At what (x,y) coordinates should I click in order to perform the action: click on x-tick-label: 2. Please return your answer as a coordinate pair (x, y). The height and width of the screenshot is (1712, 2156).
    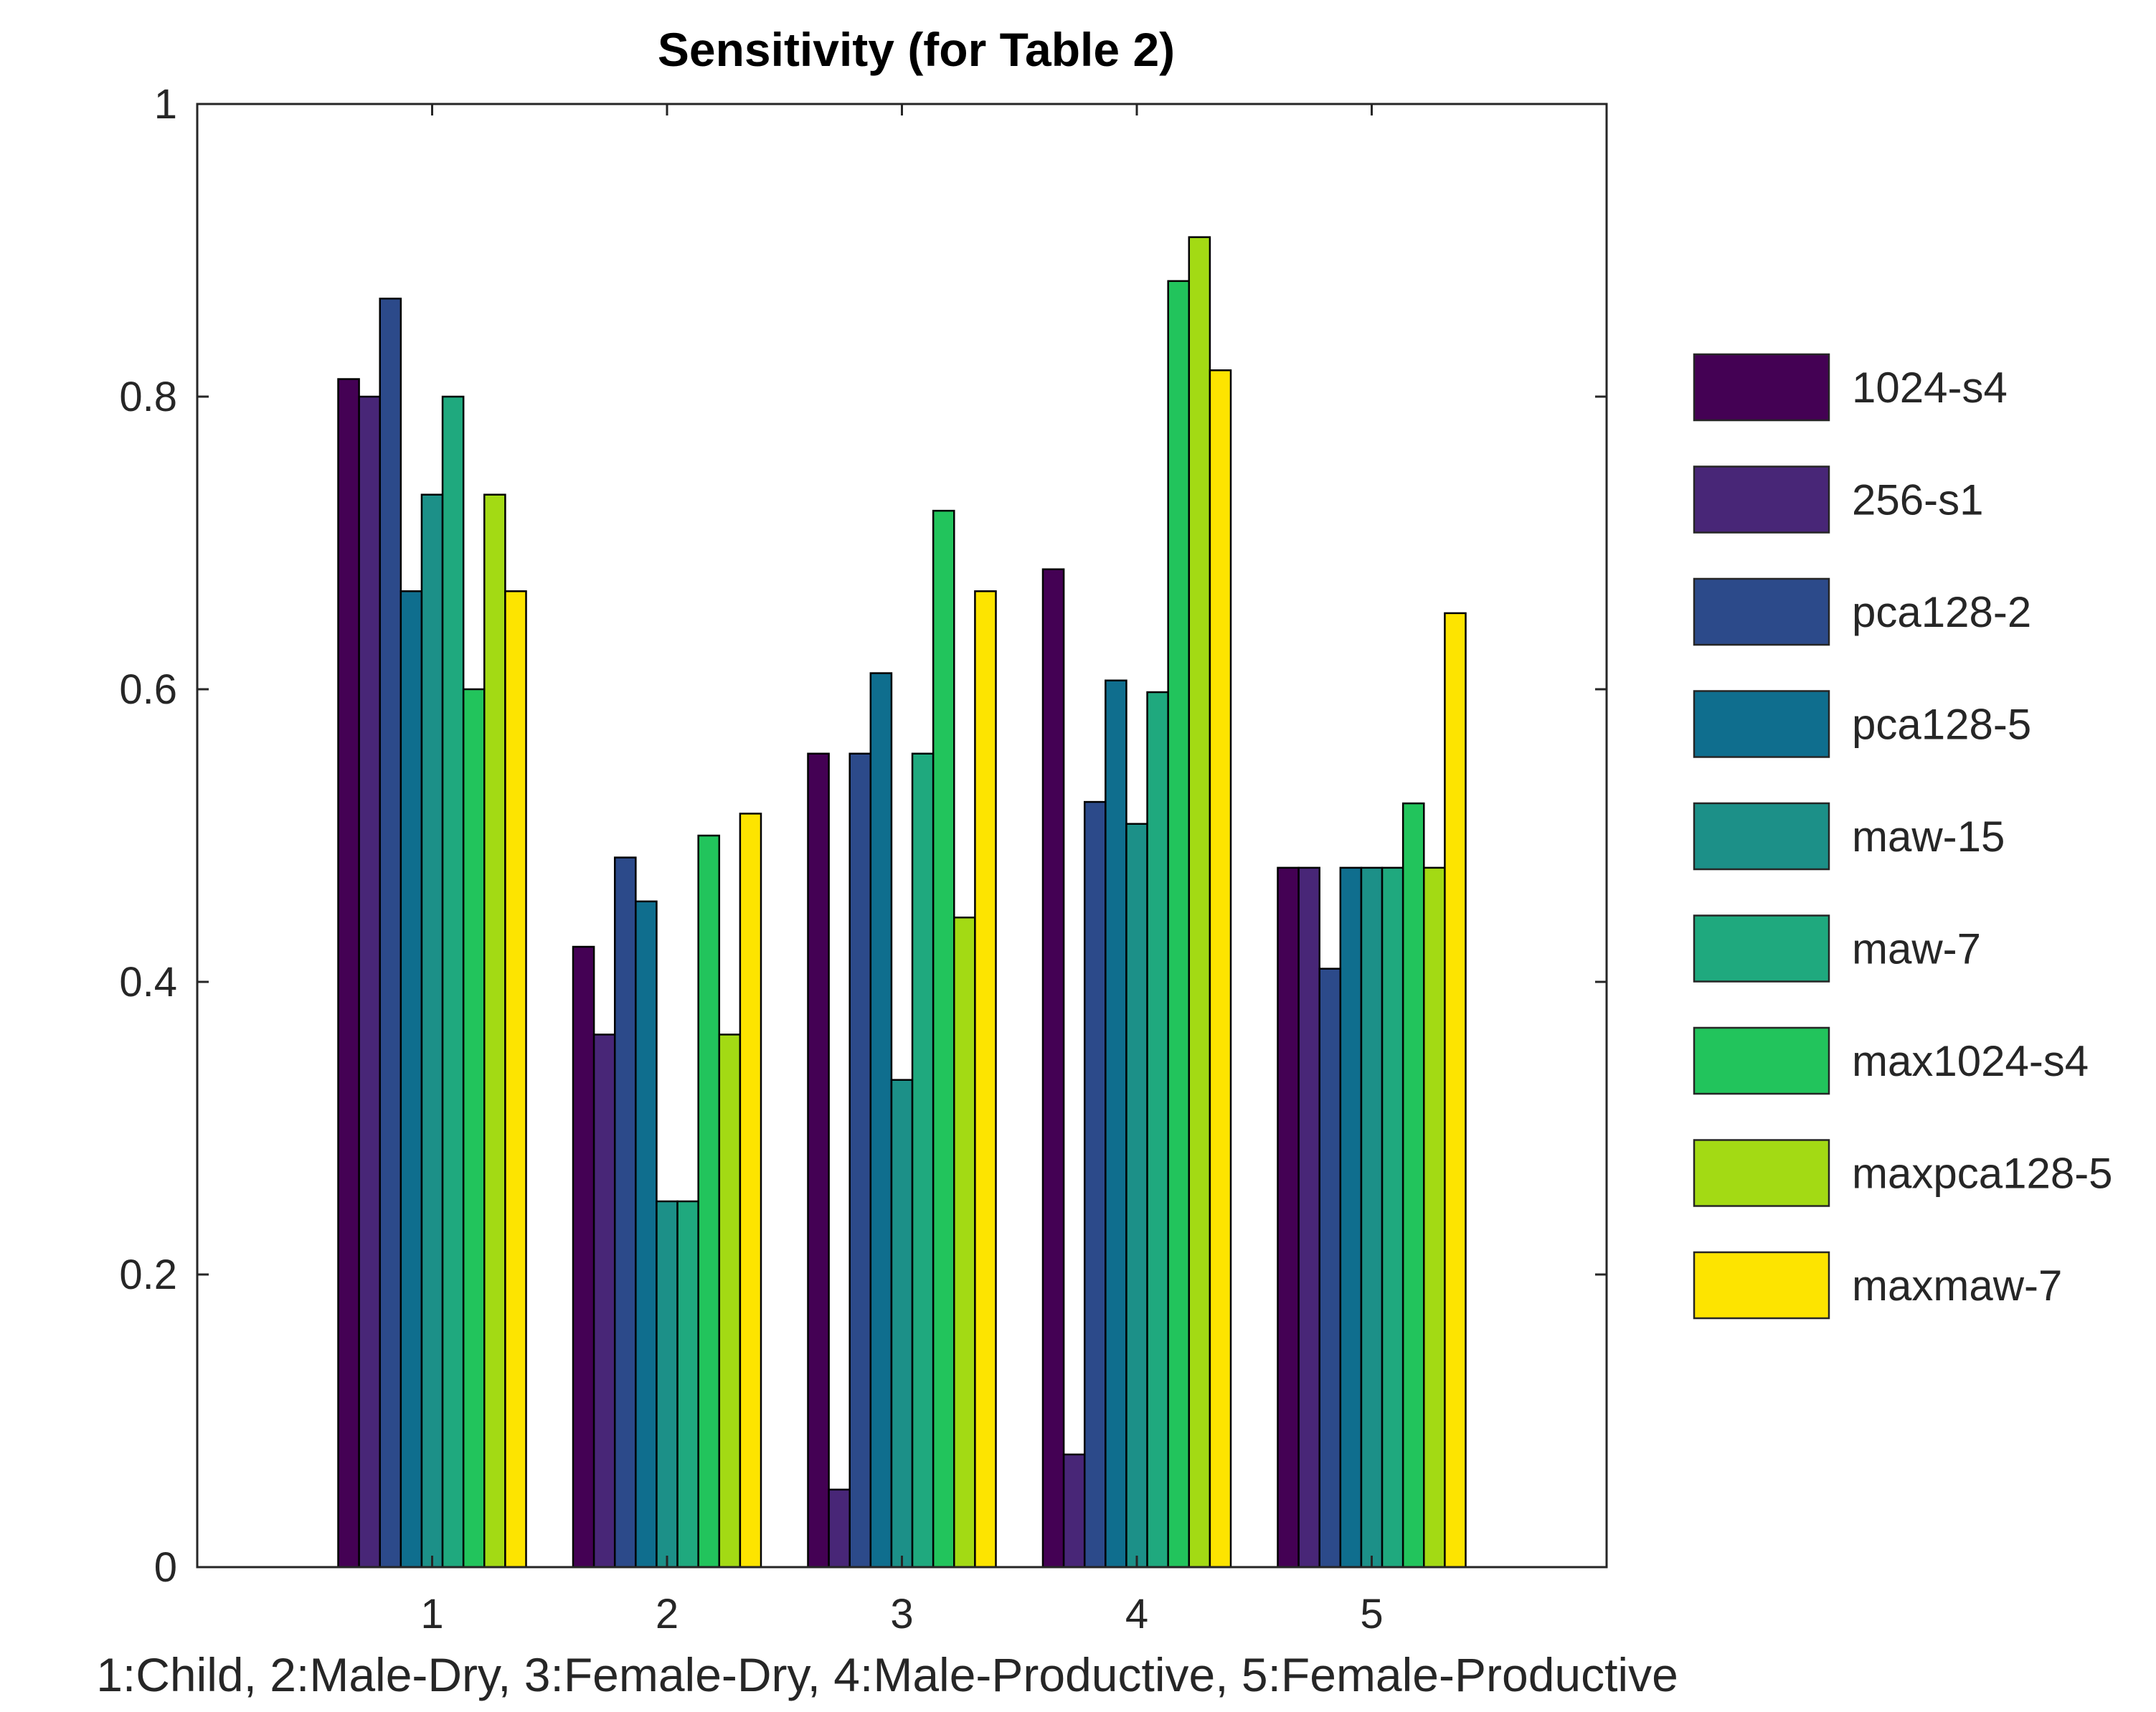
    Looking at the image, I should click on (667, 1614).